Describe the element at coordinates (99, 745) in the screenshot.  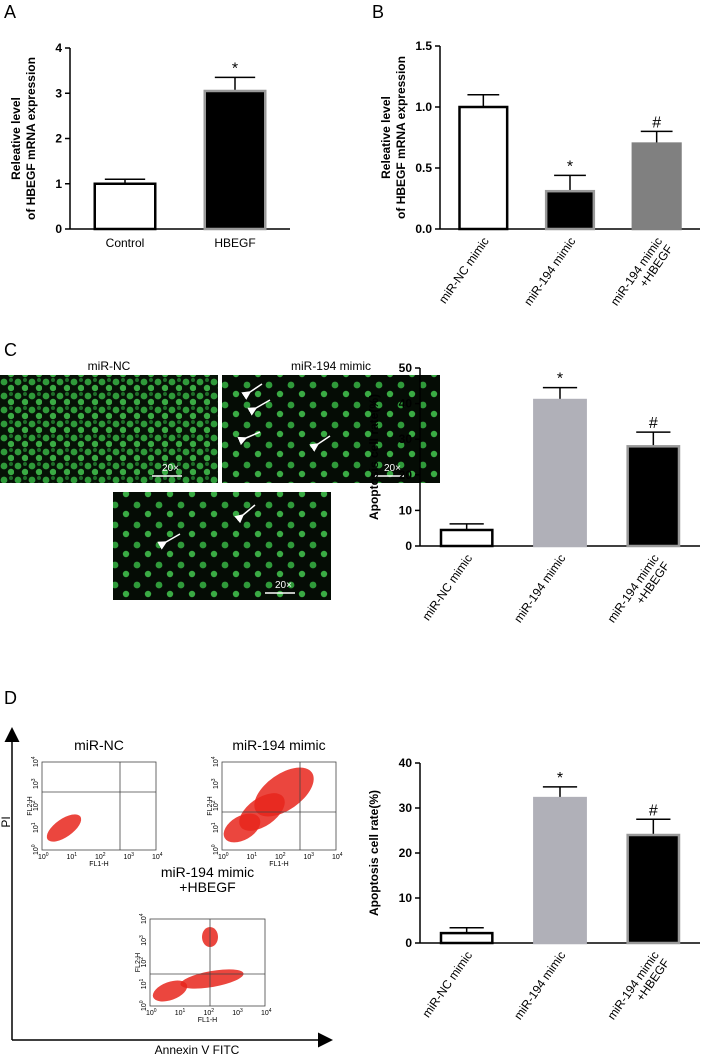
I see `plot-title: miR-NC` at that location.